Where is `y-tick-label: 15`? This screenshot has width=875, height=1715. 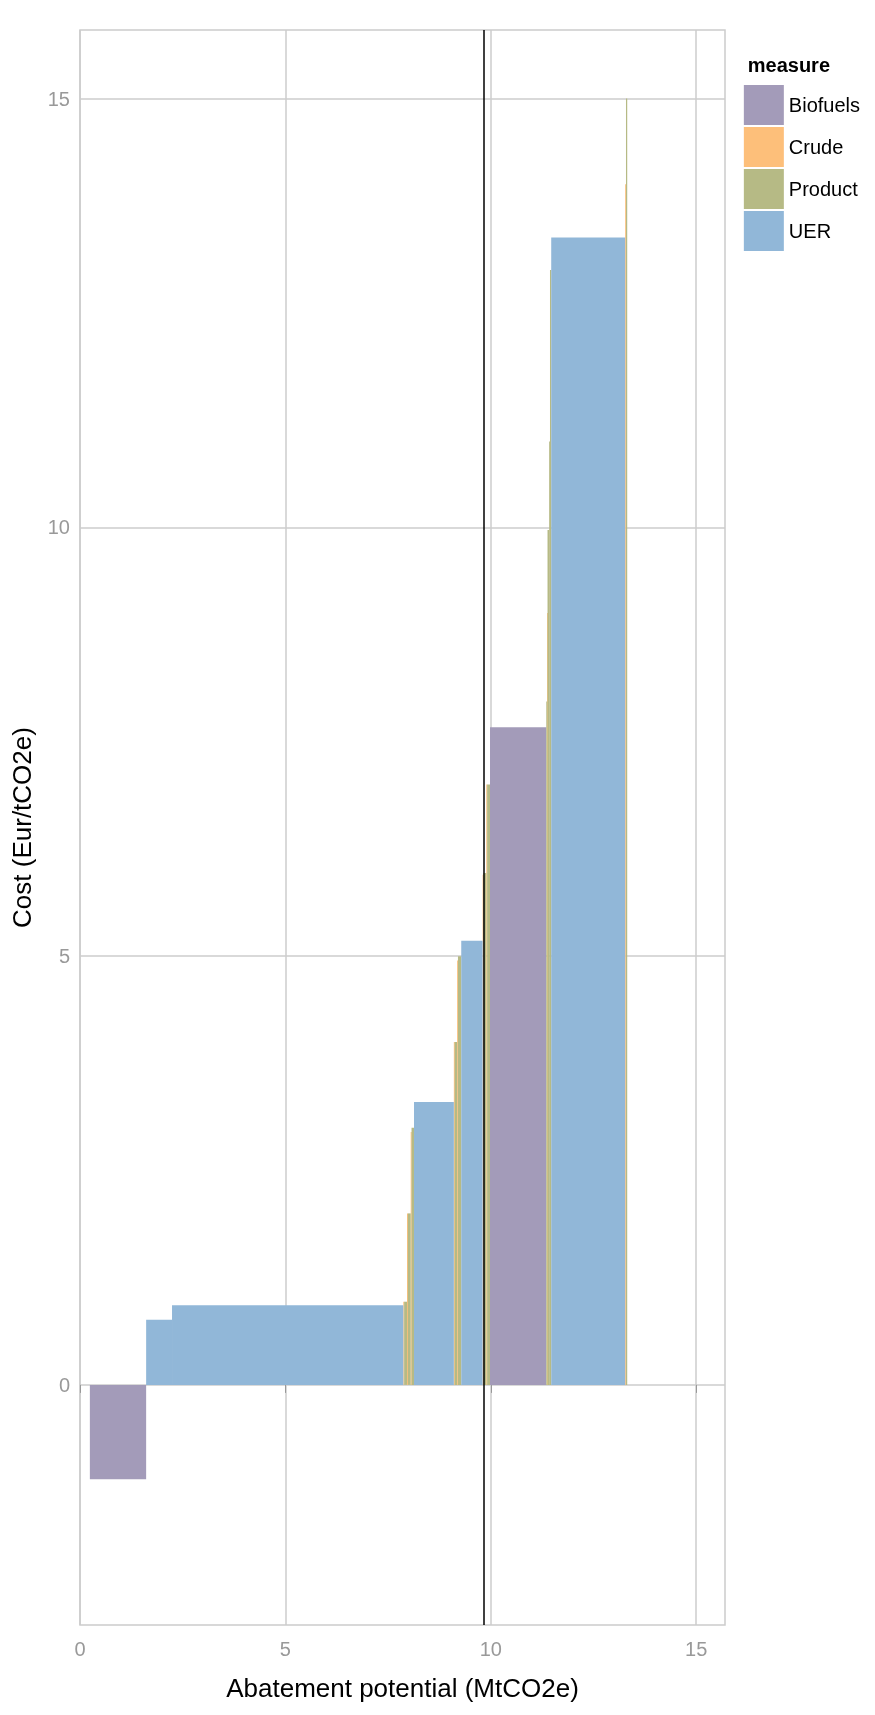
y-tick-label: 15 is located at coordinates (58, 98).